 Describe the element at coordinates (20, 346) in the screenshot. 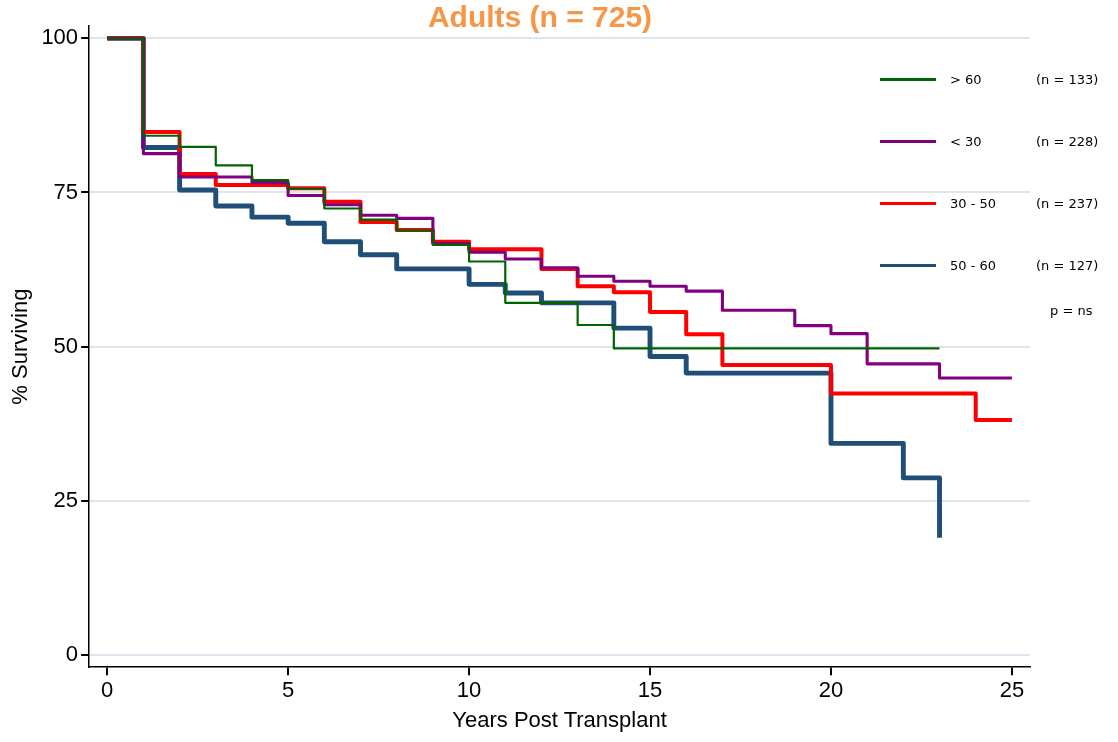

I see `y-axis-title: % Surviving` at that location.